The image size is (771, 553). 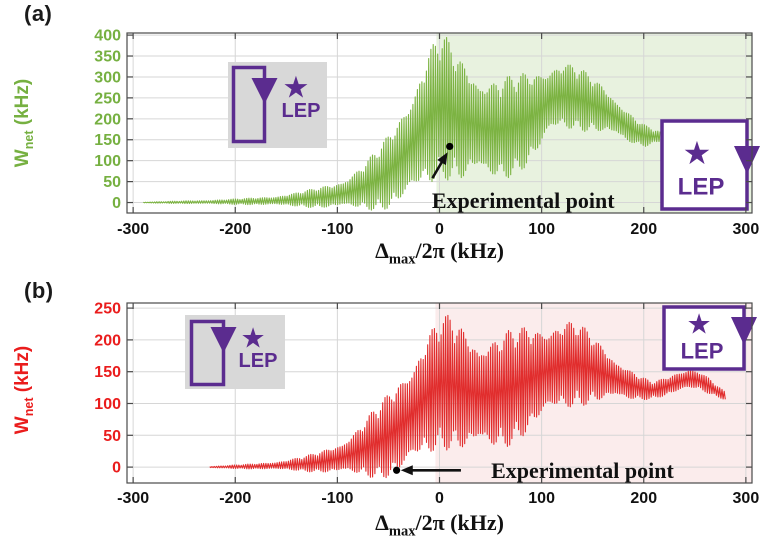 I want to click on y-tick-label: 350, so click(x=107, y=57).